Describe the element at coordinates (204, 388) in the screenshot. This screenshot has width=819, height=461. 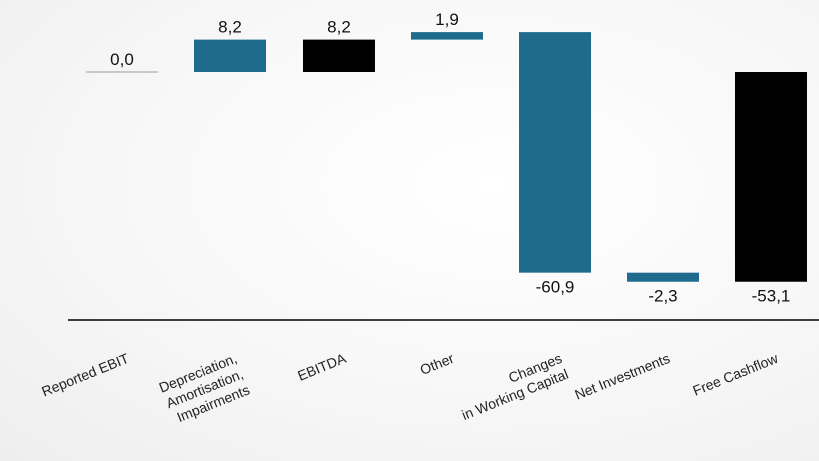
I see `category-label-1: Depreciation,Amortisation,Impairments` at that location.